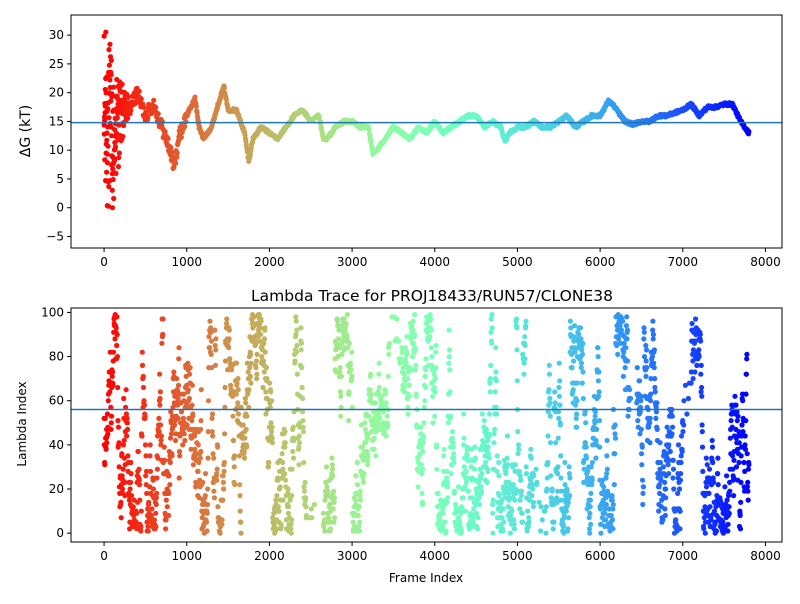 The height and width of the screenshot is (604, 800). I want to click on delta-g-x-ticks: 0 1000 2000 3000 4000 5000 6000 7000 8000, so click(440, 258).